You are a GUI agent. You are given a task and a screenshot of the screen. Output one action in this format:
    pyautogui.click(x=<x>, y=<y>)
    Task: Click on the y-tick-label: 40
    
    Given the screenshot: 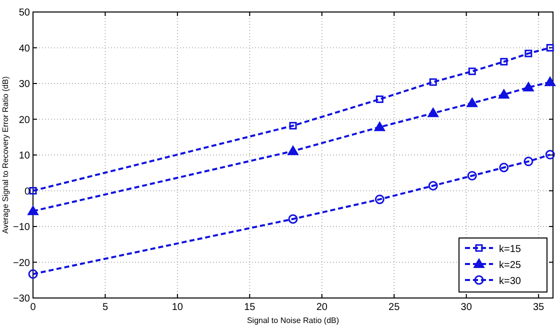 What is the action you would take?
    pyautogui.click(x=24, y=48)
    